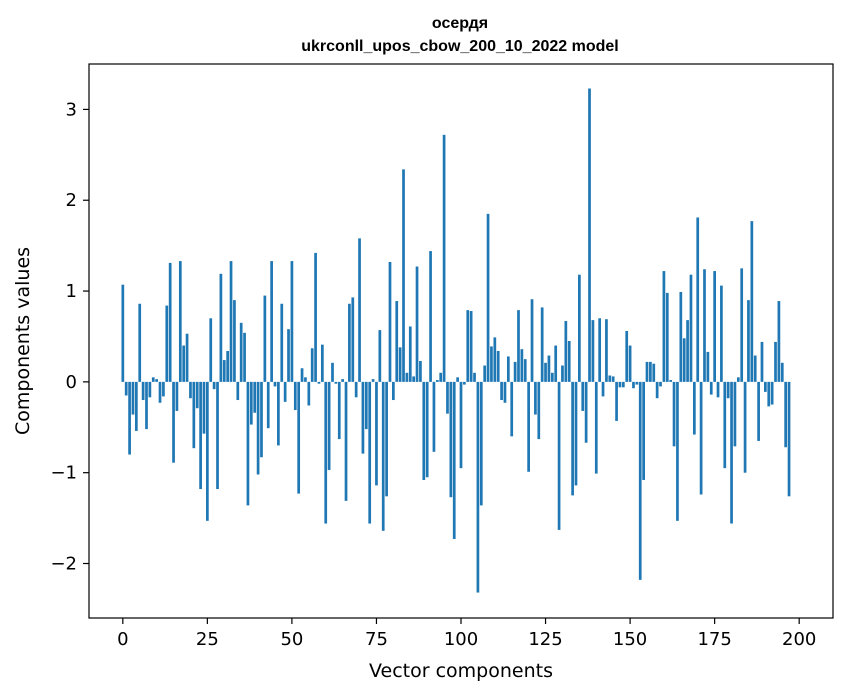 The image size is (847, 696). Describe the element at coordinates (799, 639) in the screenshot. I see `x-tick-label: 200` at that location.